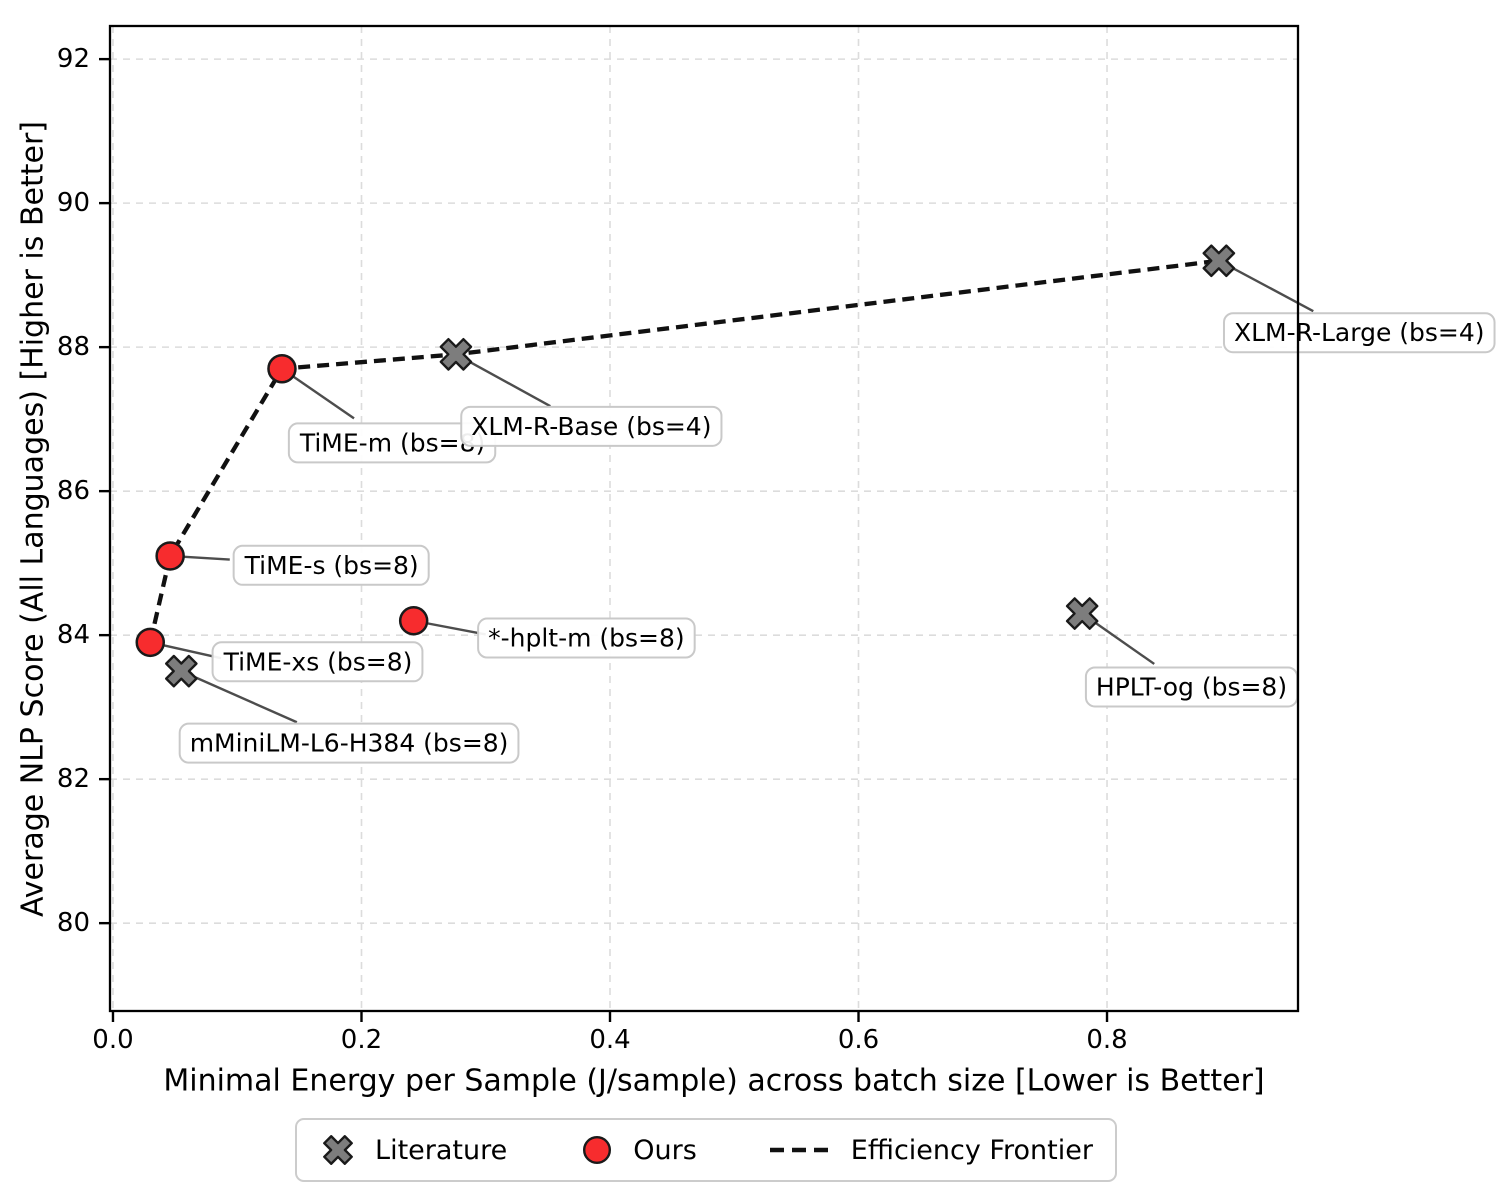  Describe the element at coordinates (73, 491) in the screenshot. I see `y-tick-label: 86` at that location.